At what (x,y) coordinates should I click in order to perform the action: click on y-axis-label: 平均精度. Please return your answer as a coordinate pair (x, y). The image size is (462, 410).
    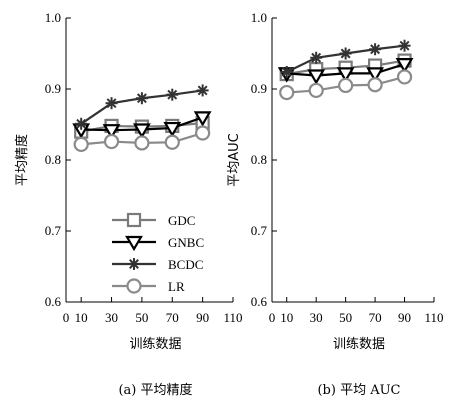
    Looking at the image, I should click on (22, 160).